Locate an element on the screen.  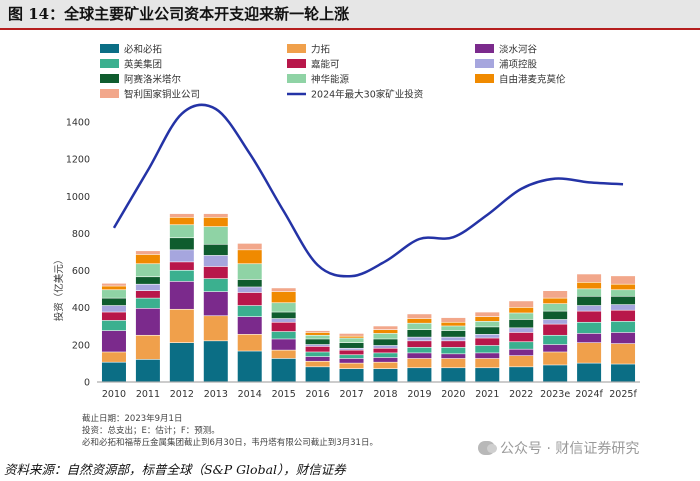
bar-stack-2019 is located at coordinates (419, 348).